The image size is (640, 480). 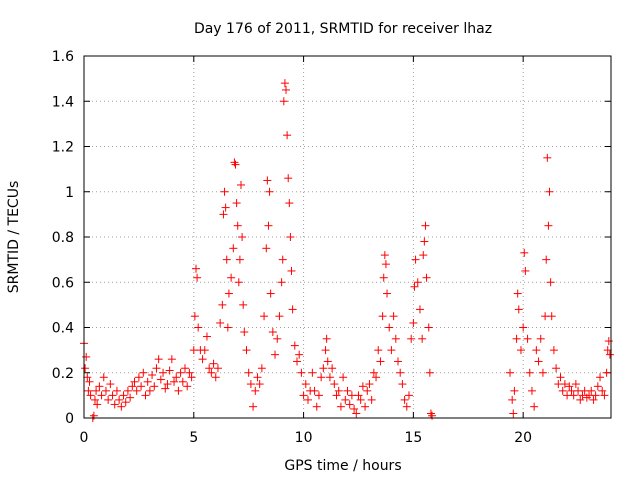 I want to click on y-axis-label: SRMTID / TECUs, so click(x=14, y=237).